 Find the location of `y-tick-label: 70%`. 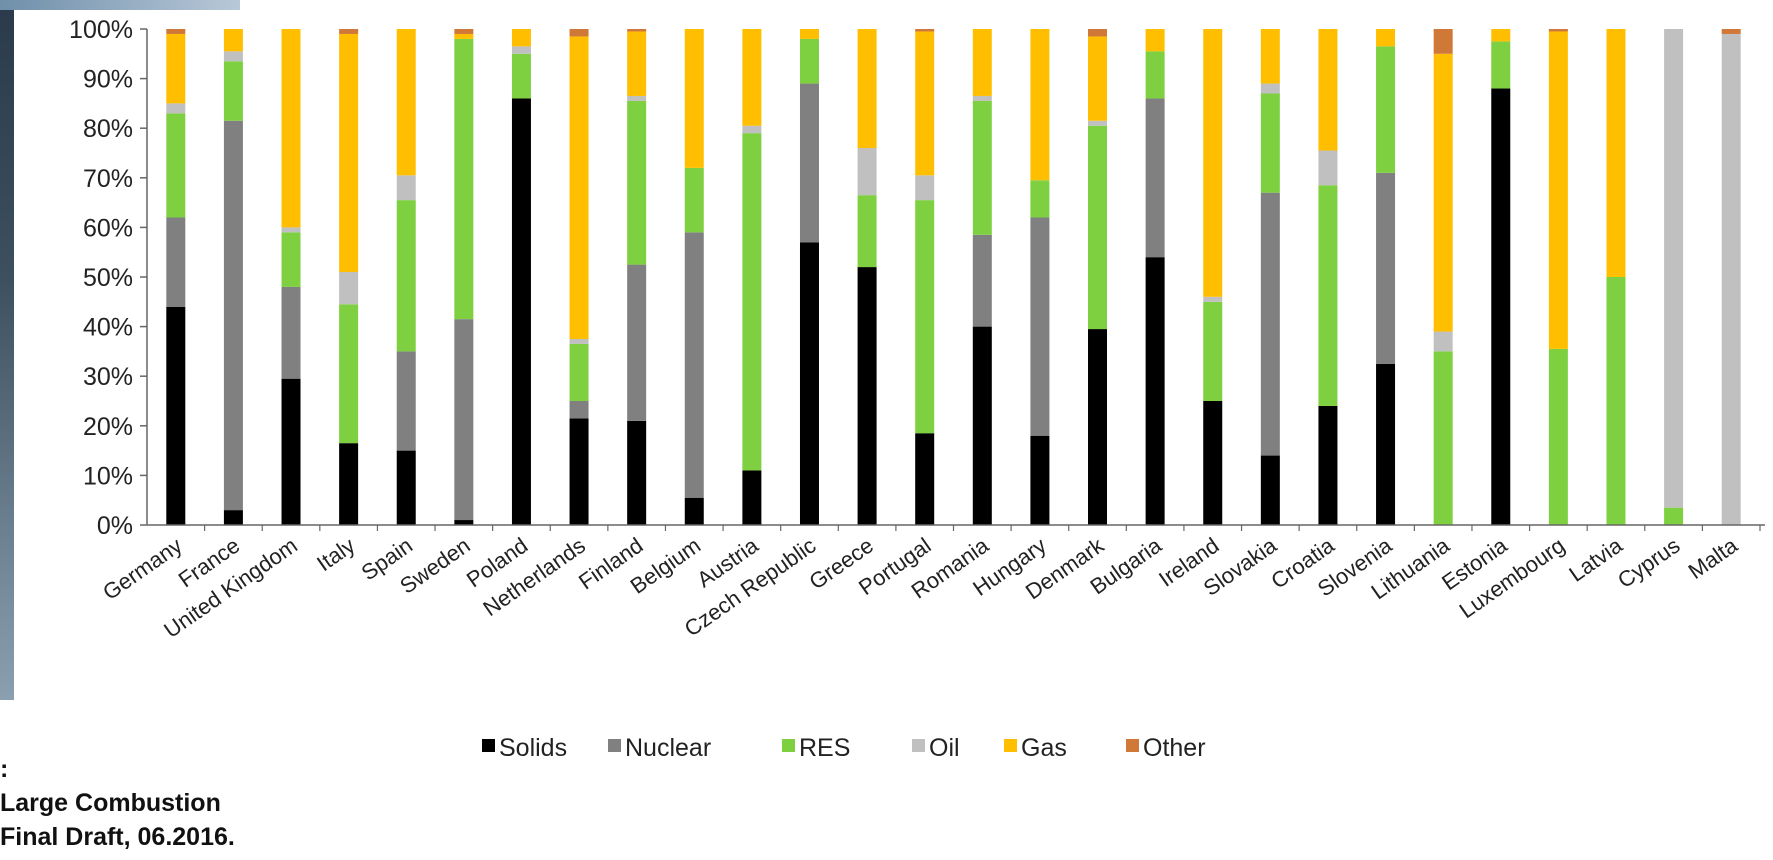

y-tick-label: 70% is located at coordinates (108, 179).